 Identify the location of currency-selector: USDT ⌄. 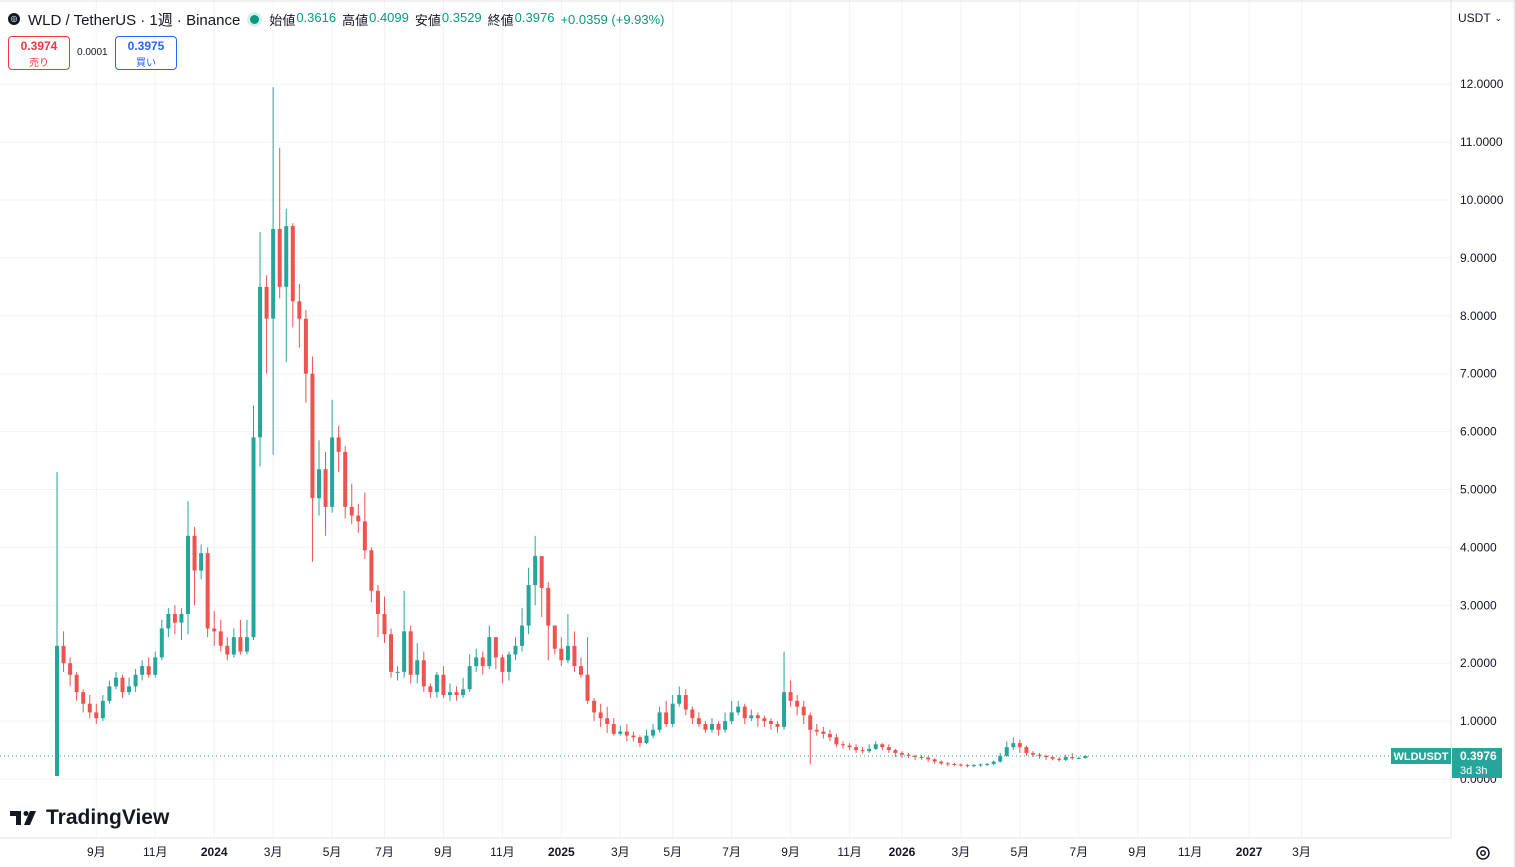
(1480, 18).